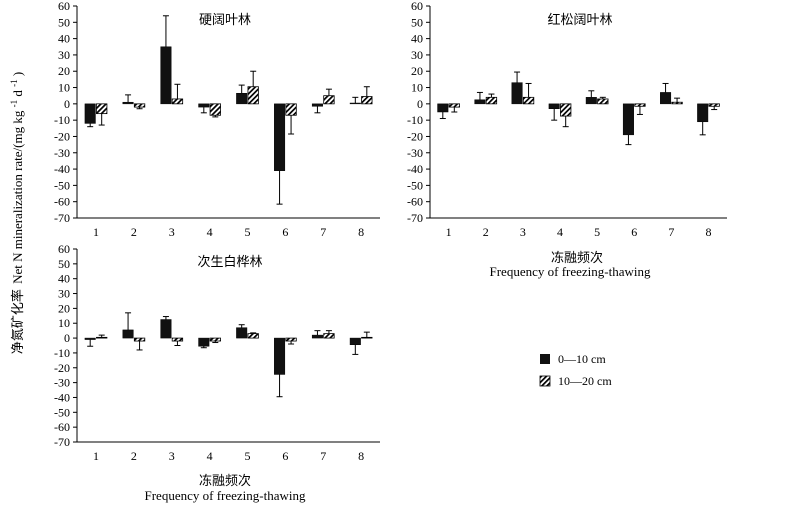 This screenshot has width=800, height=505. Describe the element at coordinates (17, 321) in the screenshot. I see `y-axis-title-cn: 净氮矿化率` at that location.